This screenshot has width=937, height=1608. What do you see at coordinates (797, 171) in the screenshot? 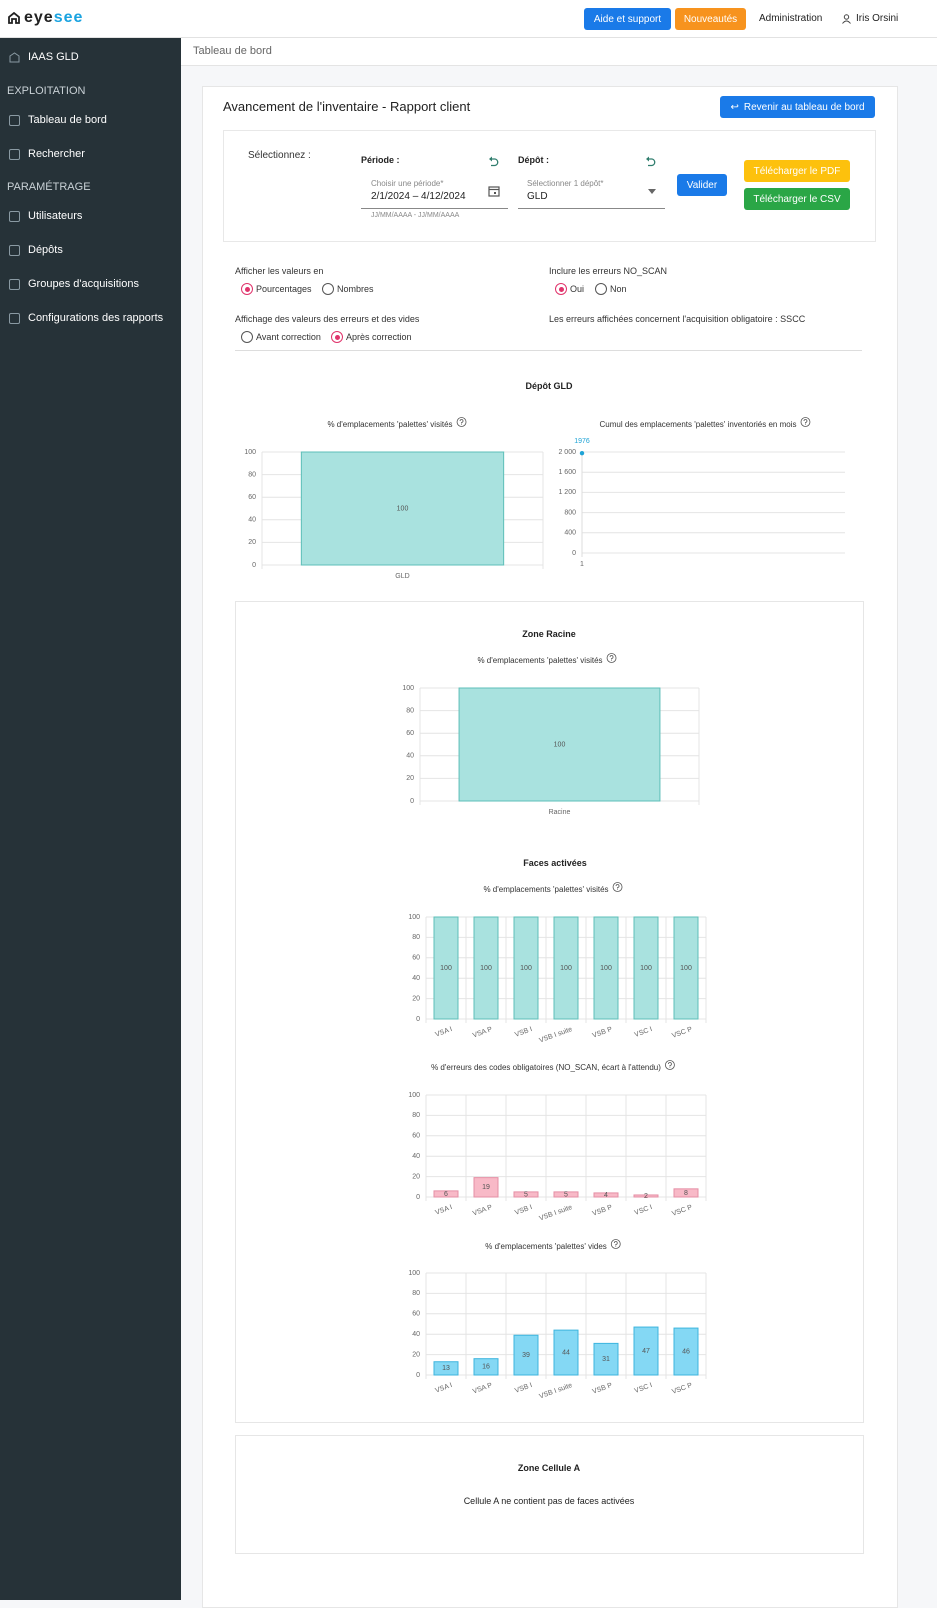
I see `pdf-button: Télécharger le PDF` at bounding box center [797, 171].